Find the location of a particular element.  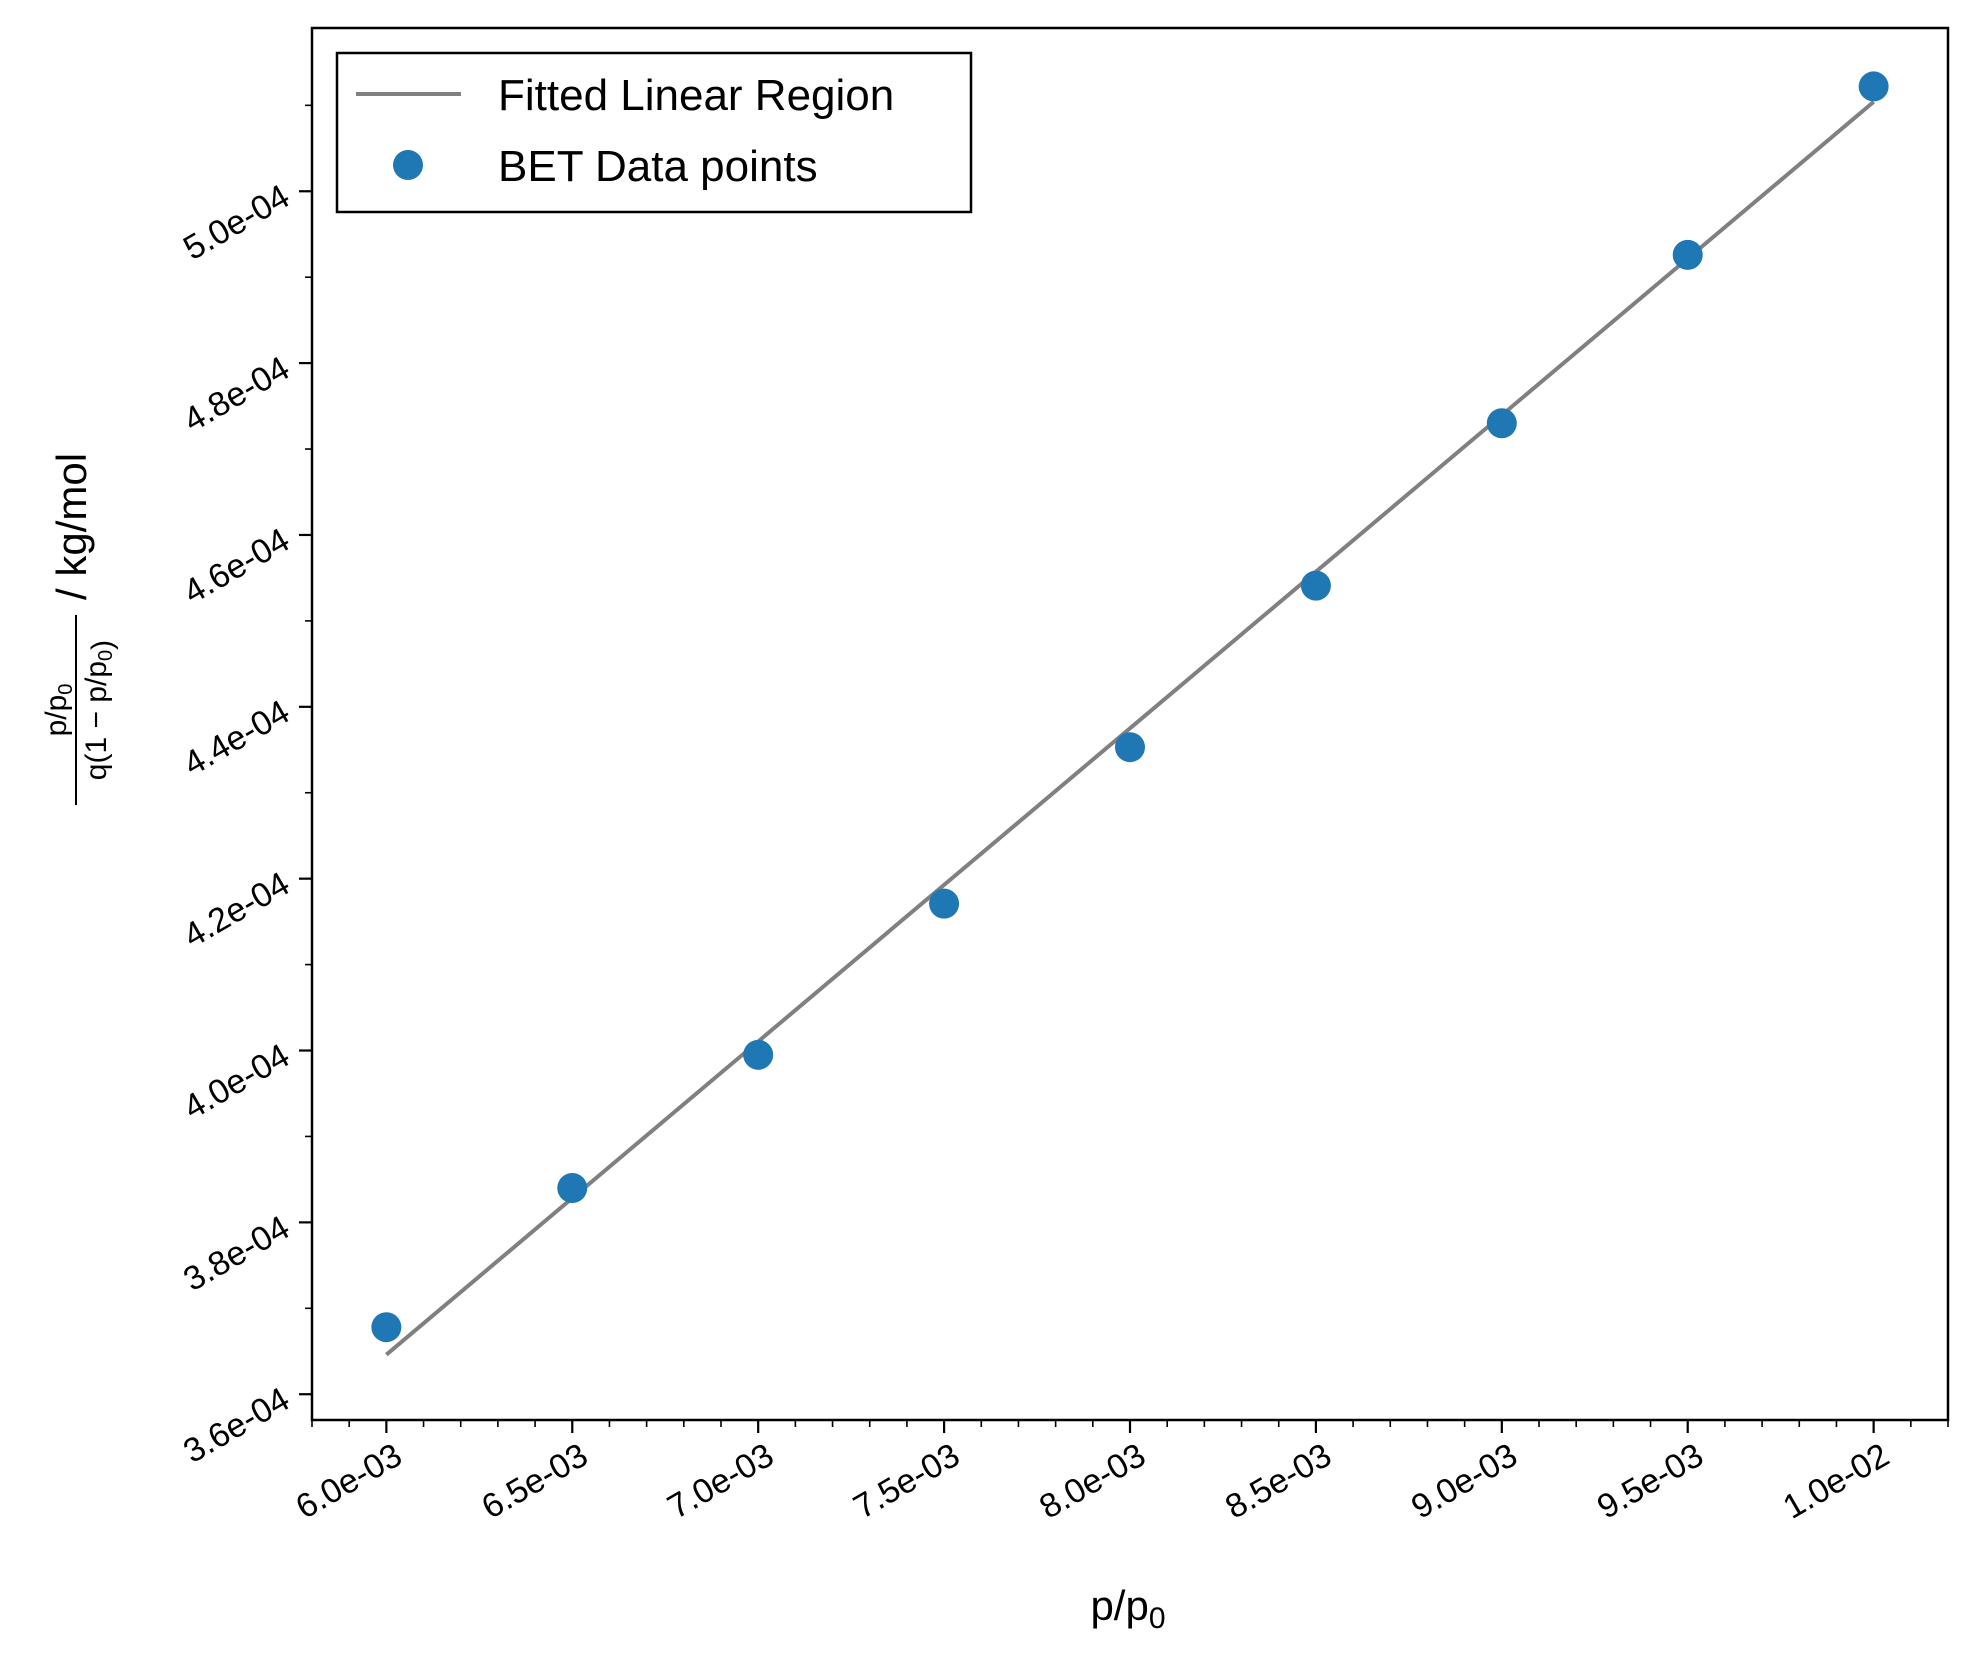

y-den-text: q(1 − p/ is located at coordinates (96, 728).